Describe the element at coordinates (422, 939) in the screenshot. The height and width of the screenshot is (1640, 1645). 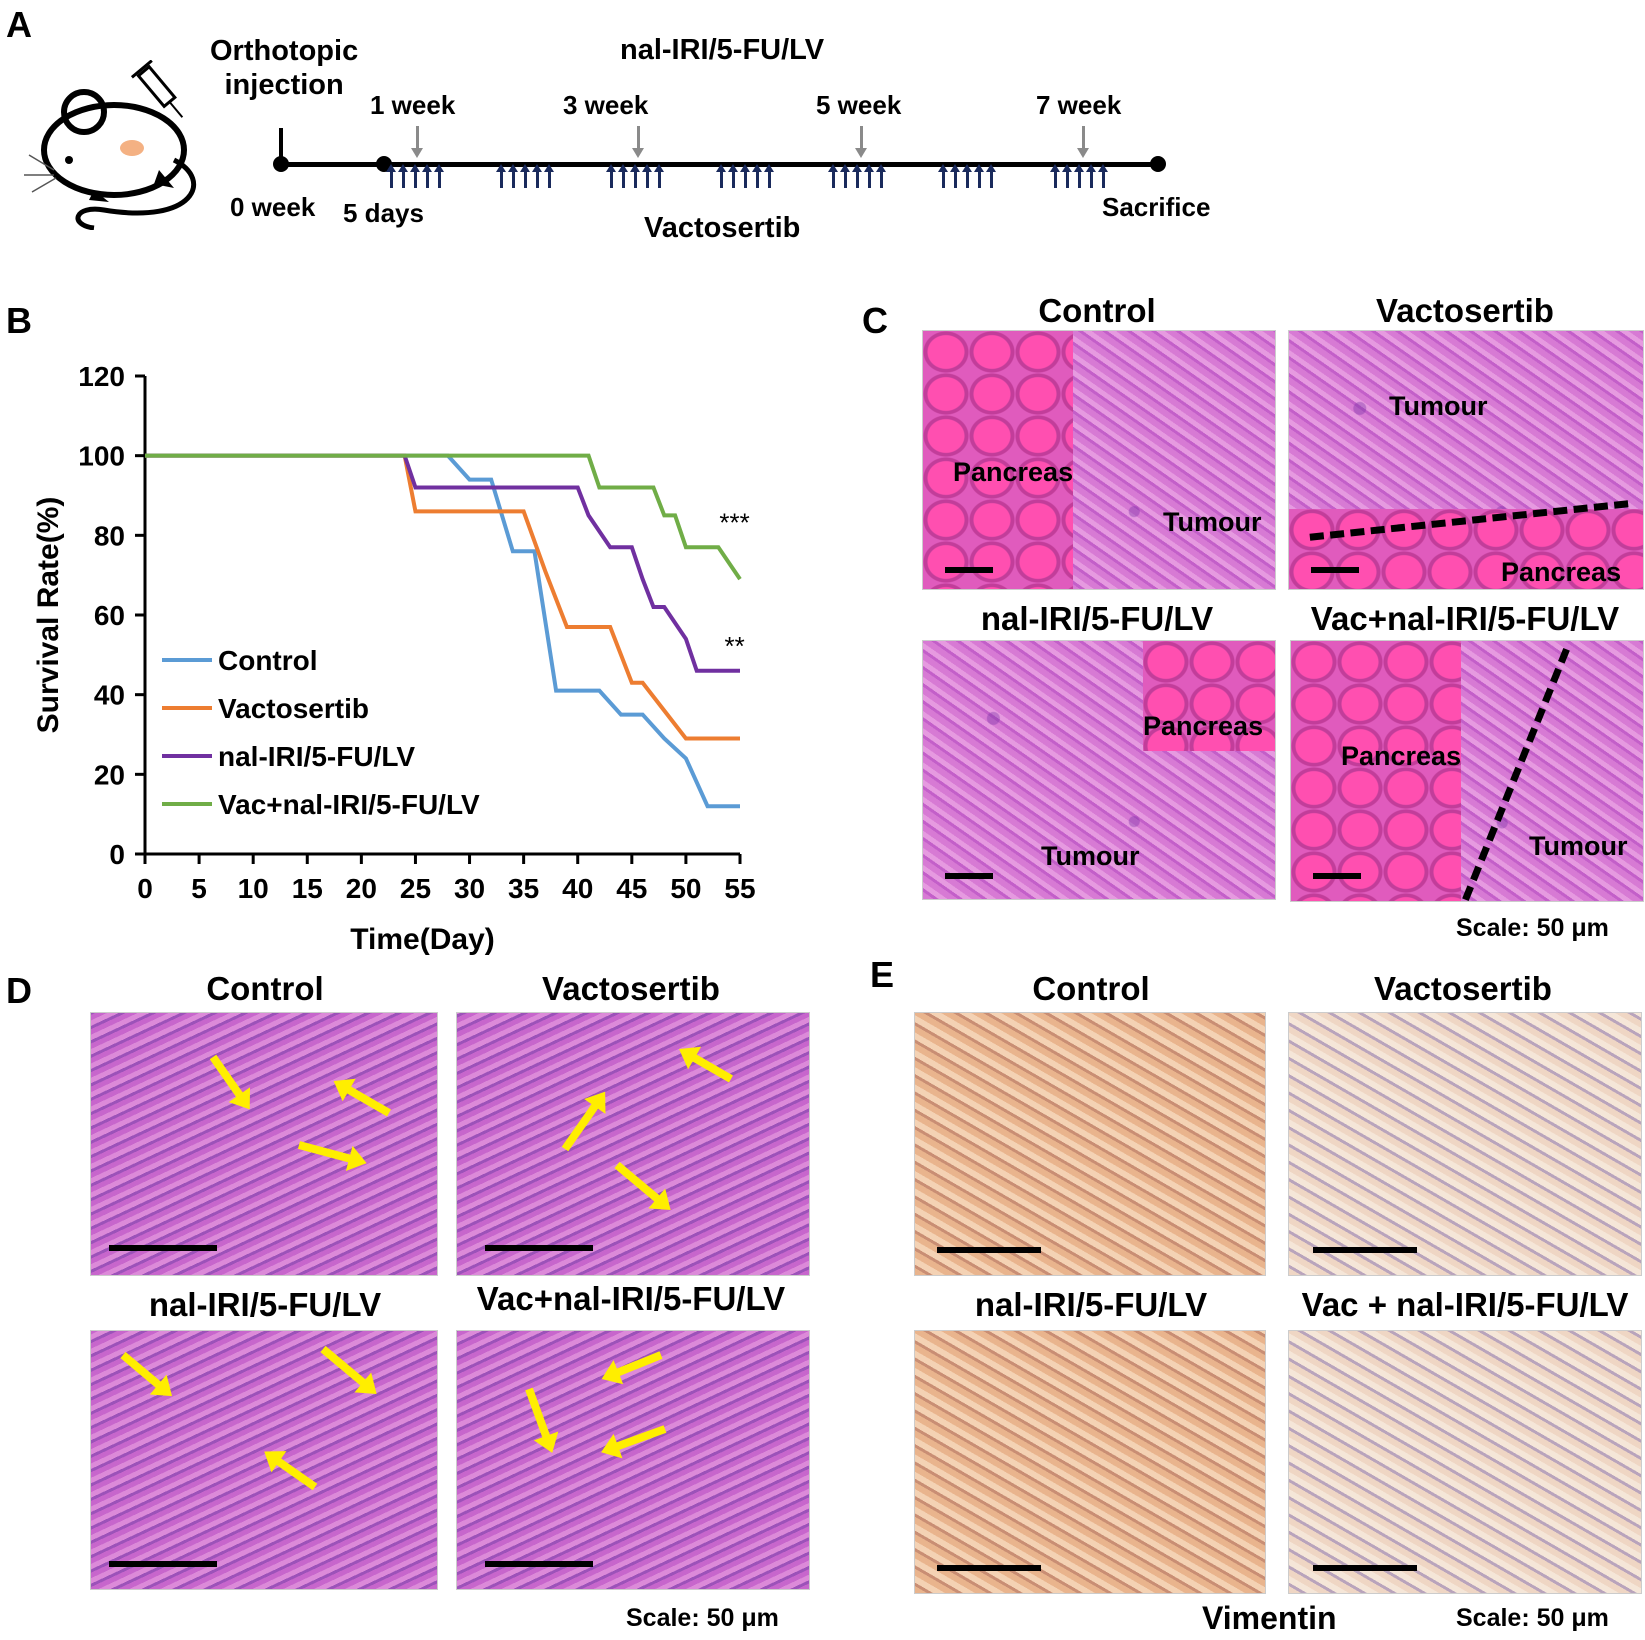
I see `x-axis-label: Time(Day)` at that location.